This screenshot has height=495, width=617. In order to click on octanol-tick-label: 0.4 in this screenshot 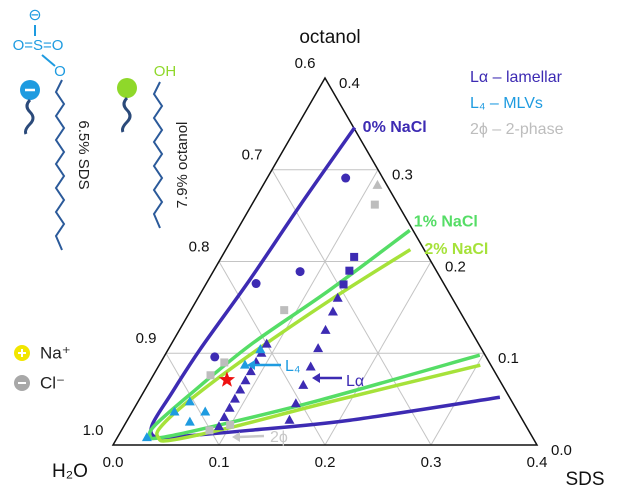, I will do `click(349, 83)`.